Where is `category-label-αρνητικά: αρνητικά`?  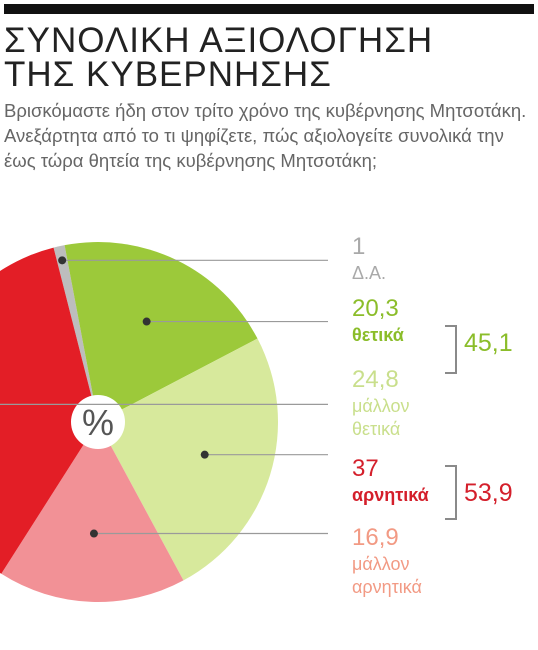 category-label-αρνητικά: αρνητικά is located at coordinates (390, 495).